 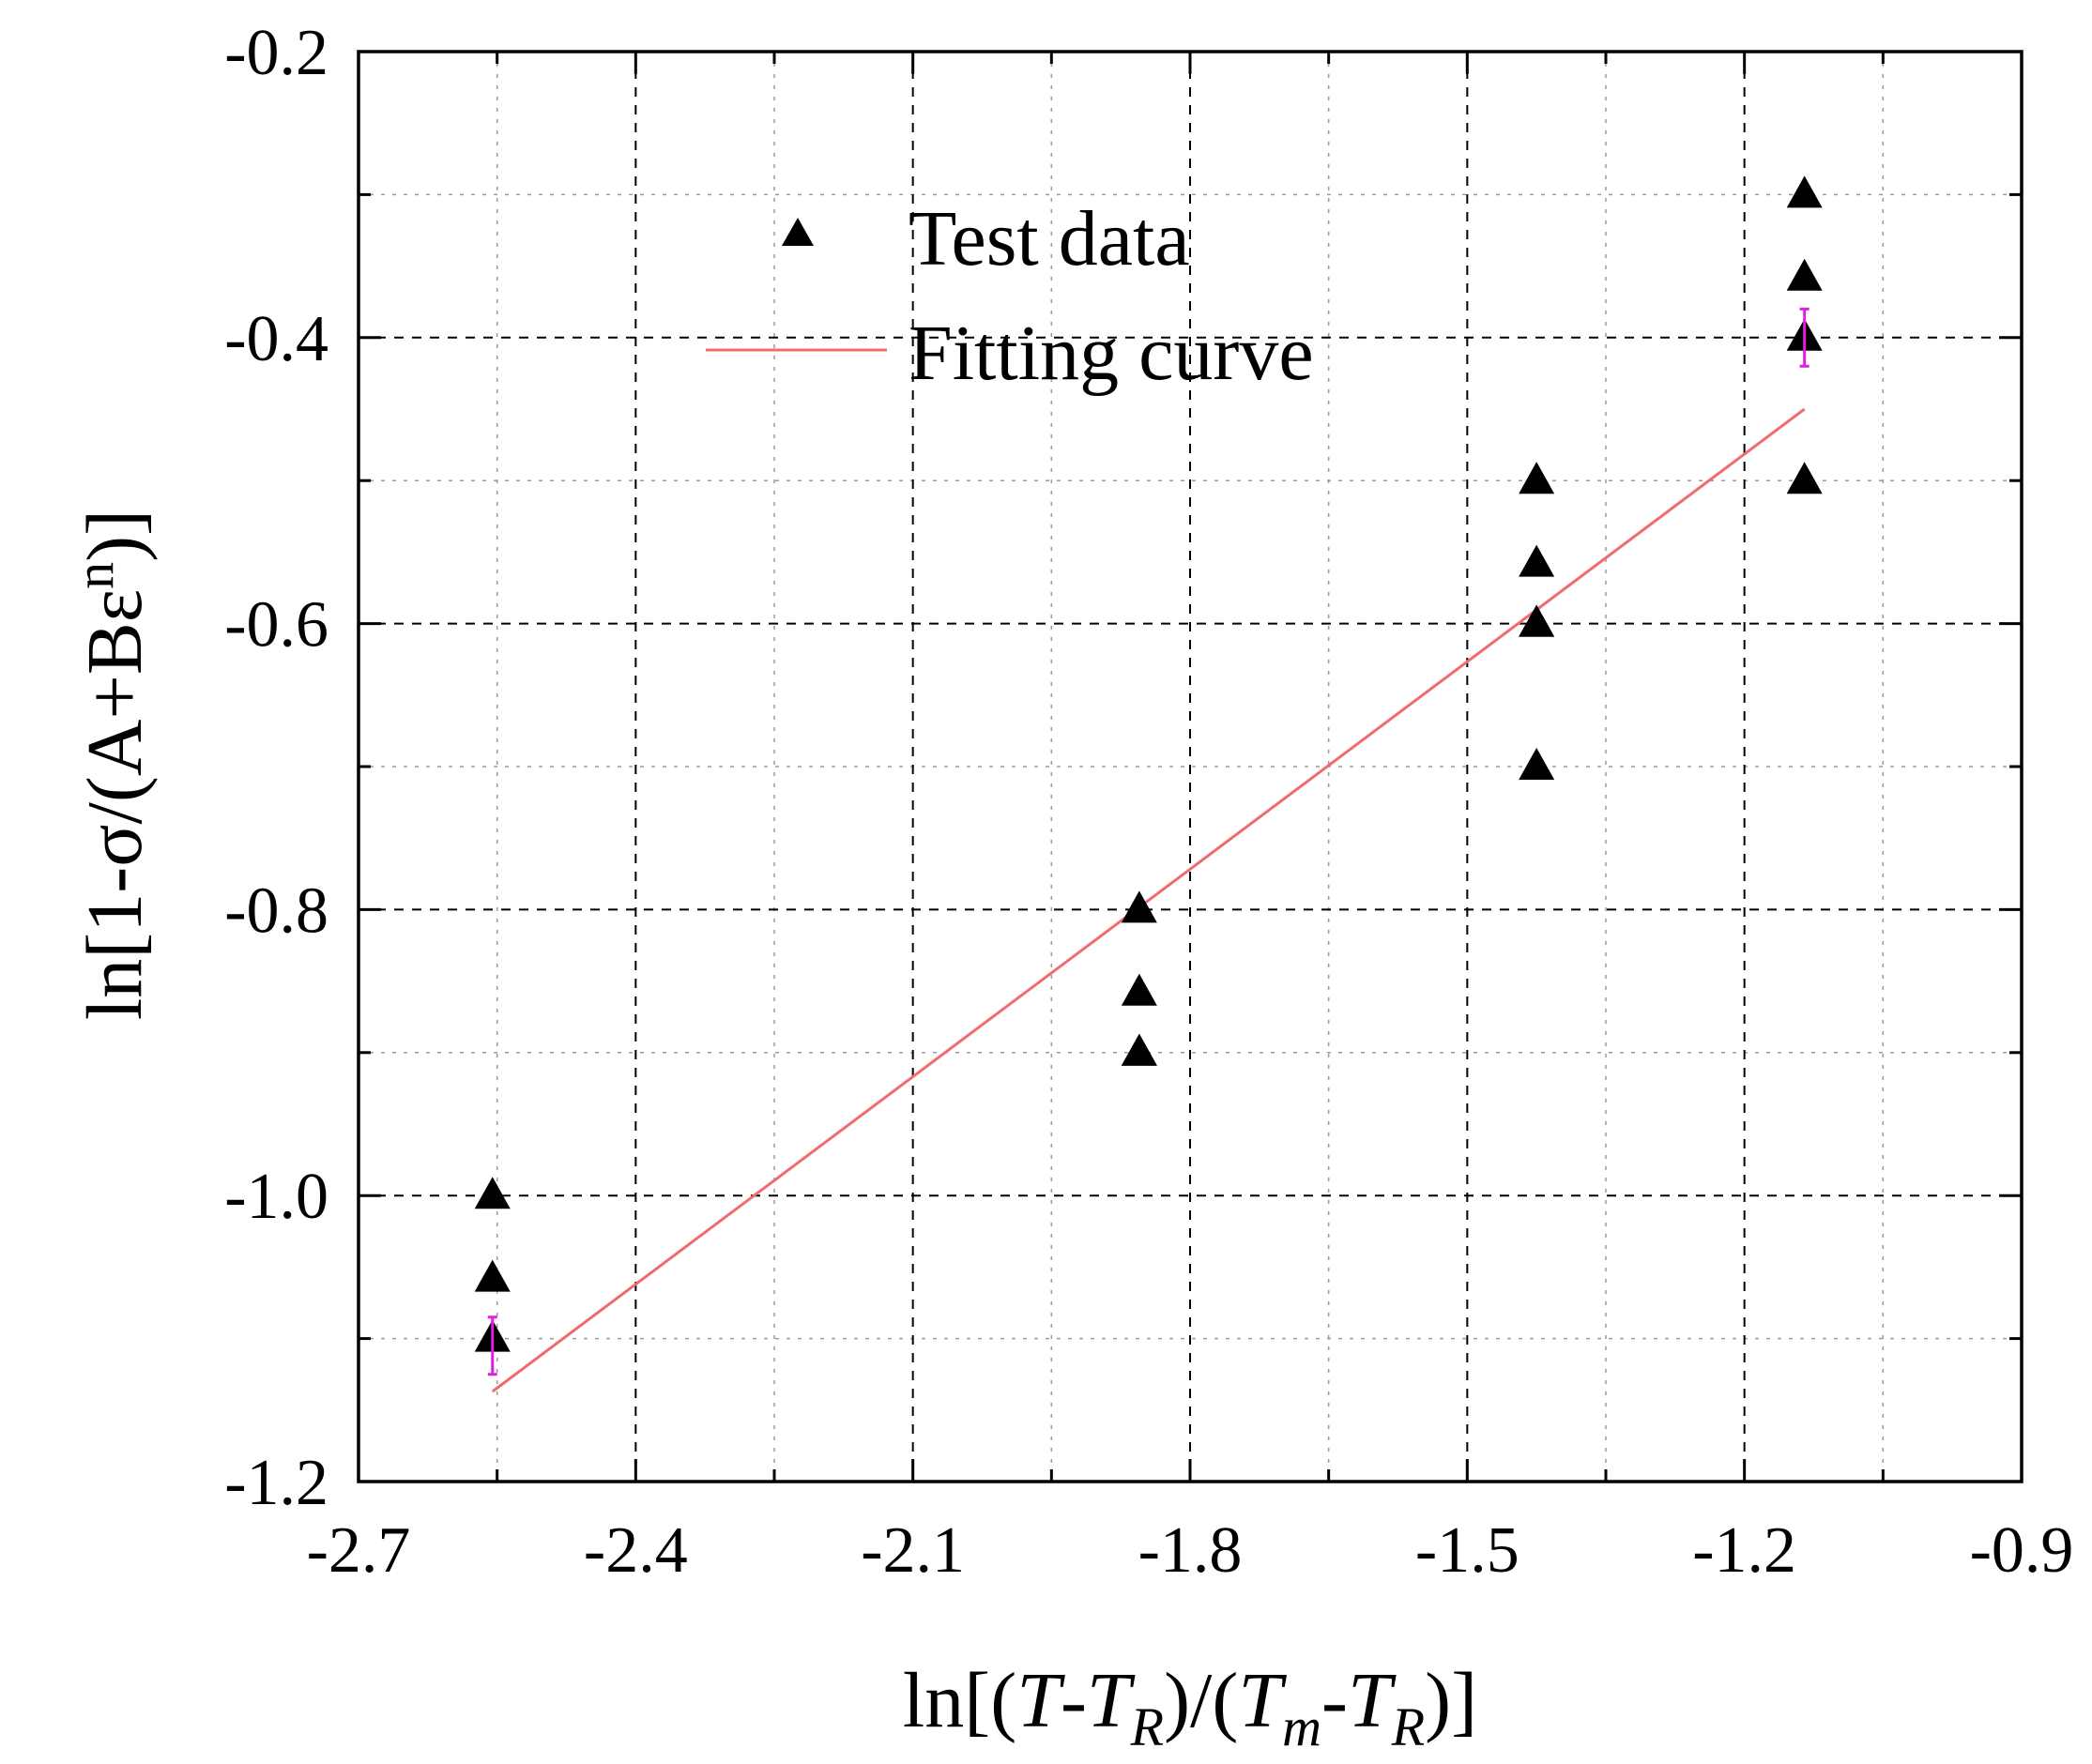 I want to click on x-tick-label: -1.5, so click(x=1467, y=1550).